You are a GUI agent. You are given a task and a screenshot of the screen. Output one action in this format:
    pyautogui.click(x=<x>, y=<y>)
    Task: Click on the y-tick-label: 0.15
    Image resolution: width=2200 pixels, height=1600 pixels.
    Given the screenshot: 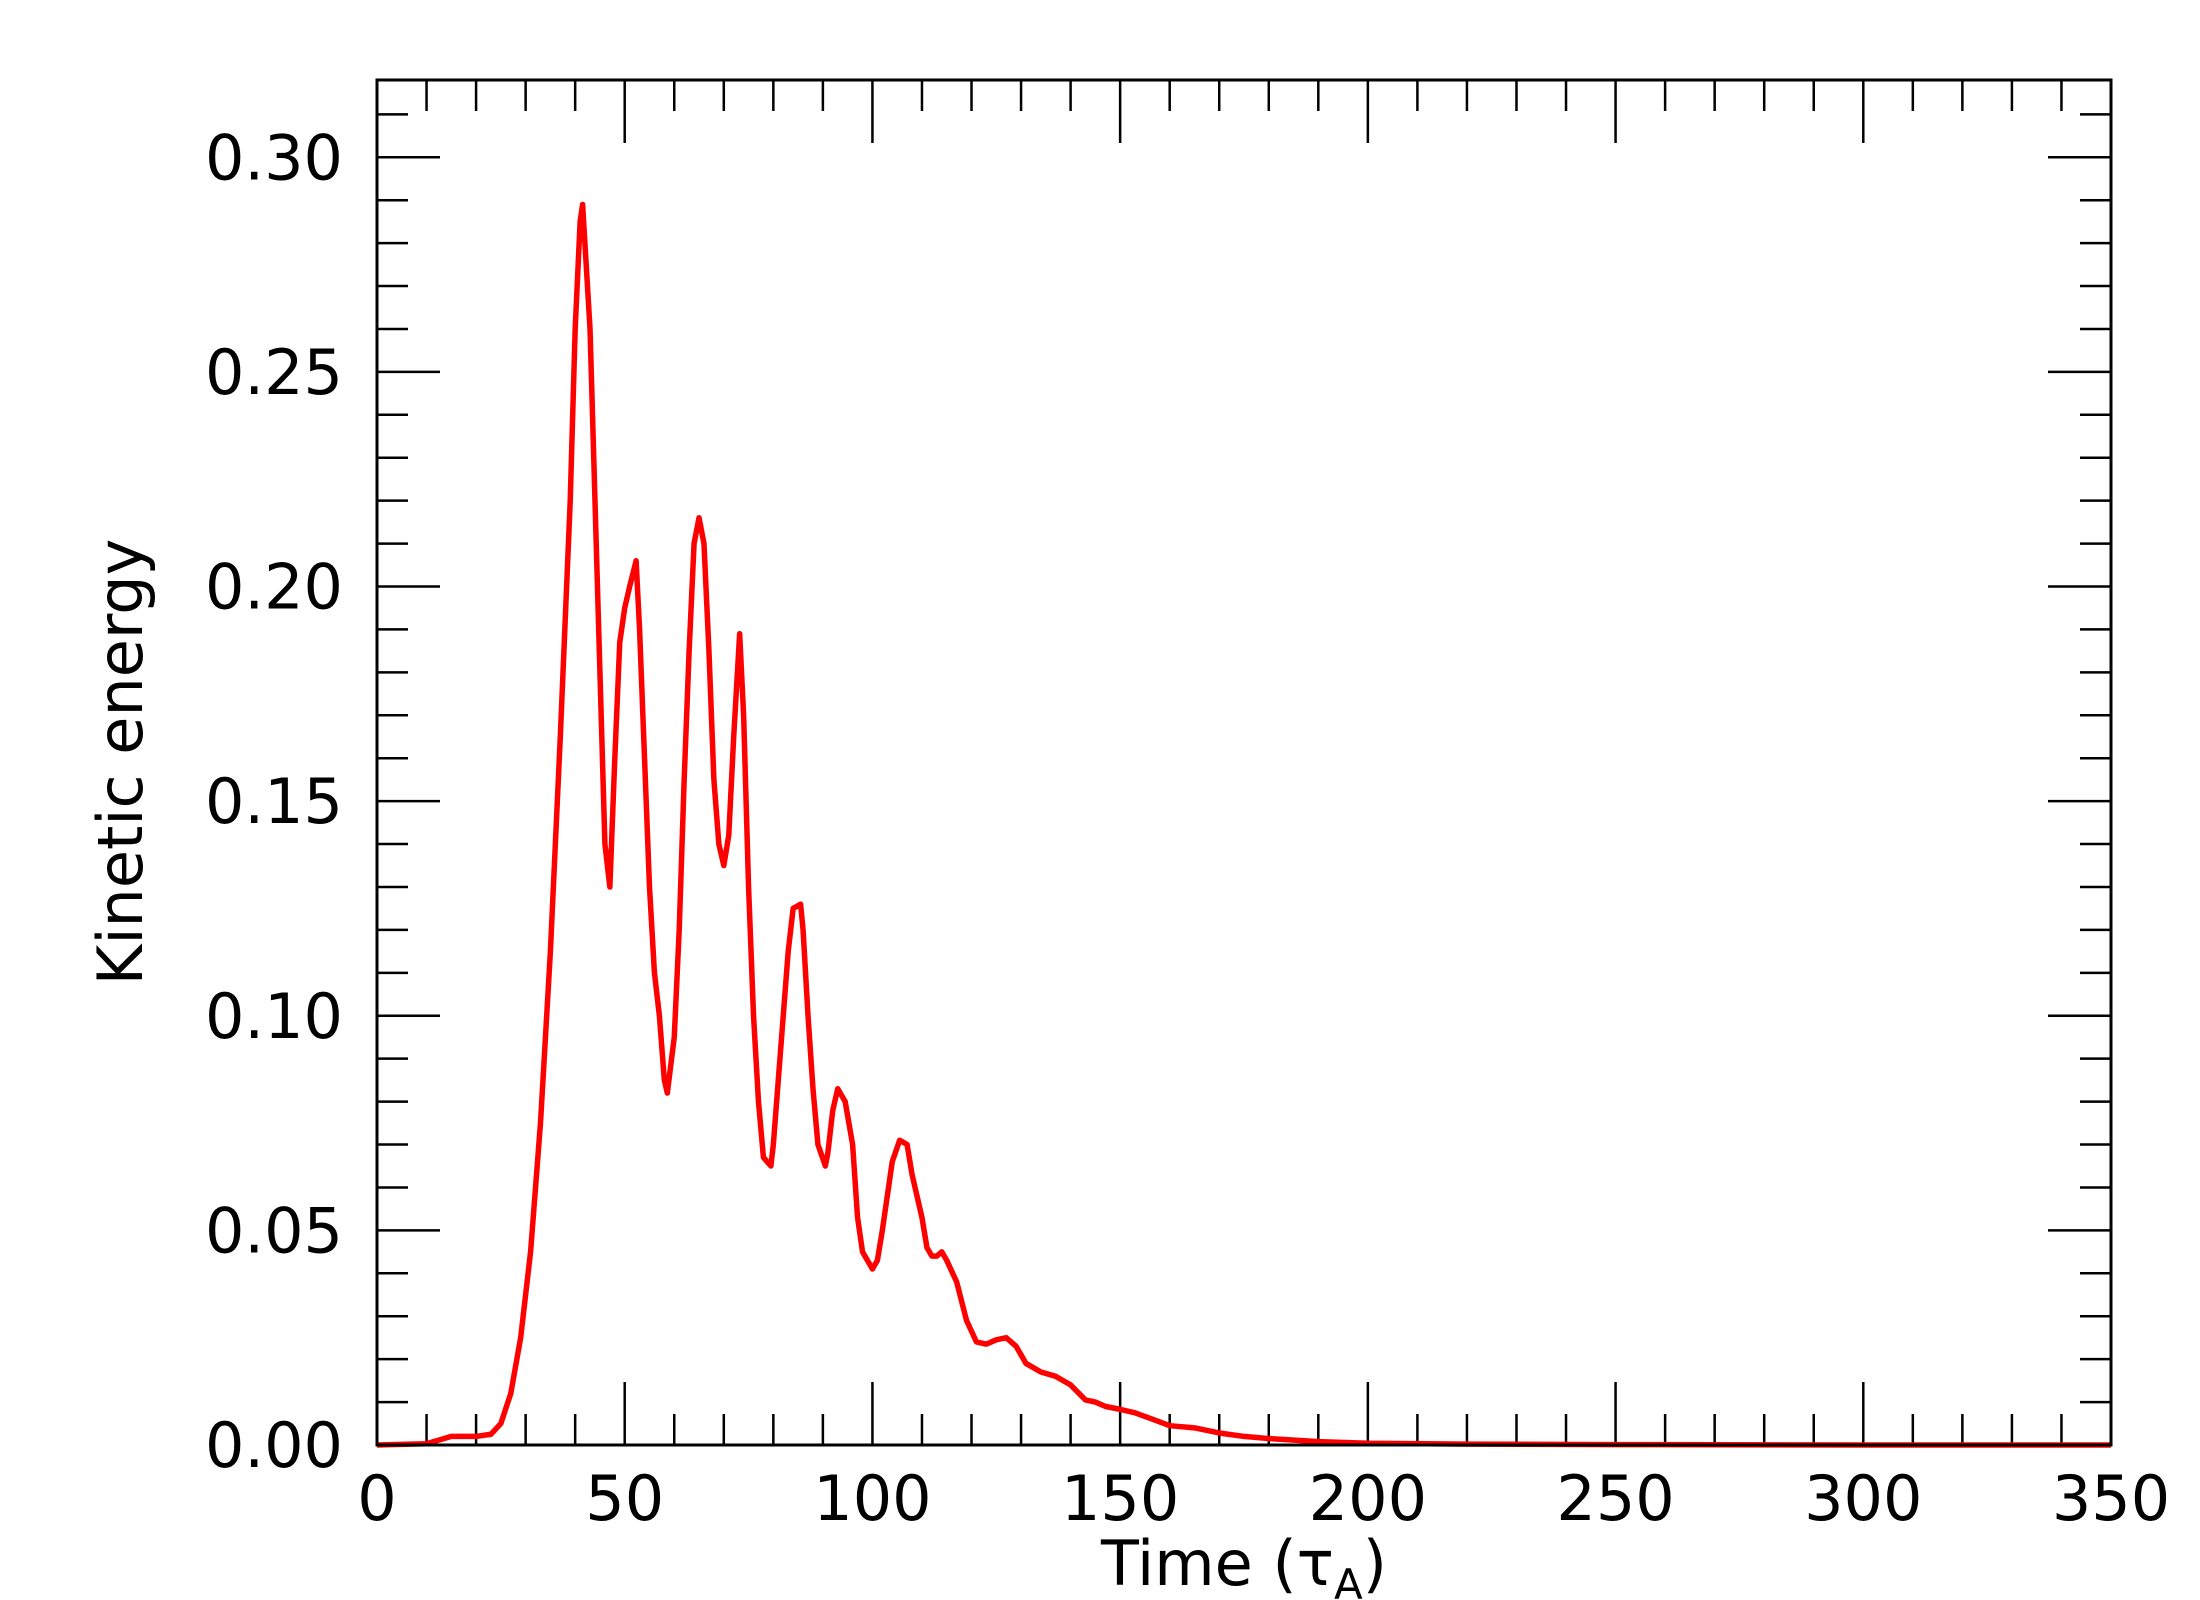 What is the action you would take?
    pyautogui.click(x=274, y=801)
    